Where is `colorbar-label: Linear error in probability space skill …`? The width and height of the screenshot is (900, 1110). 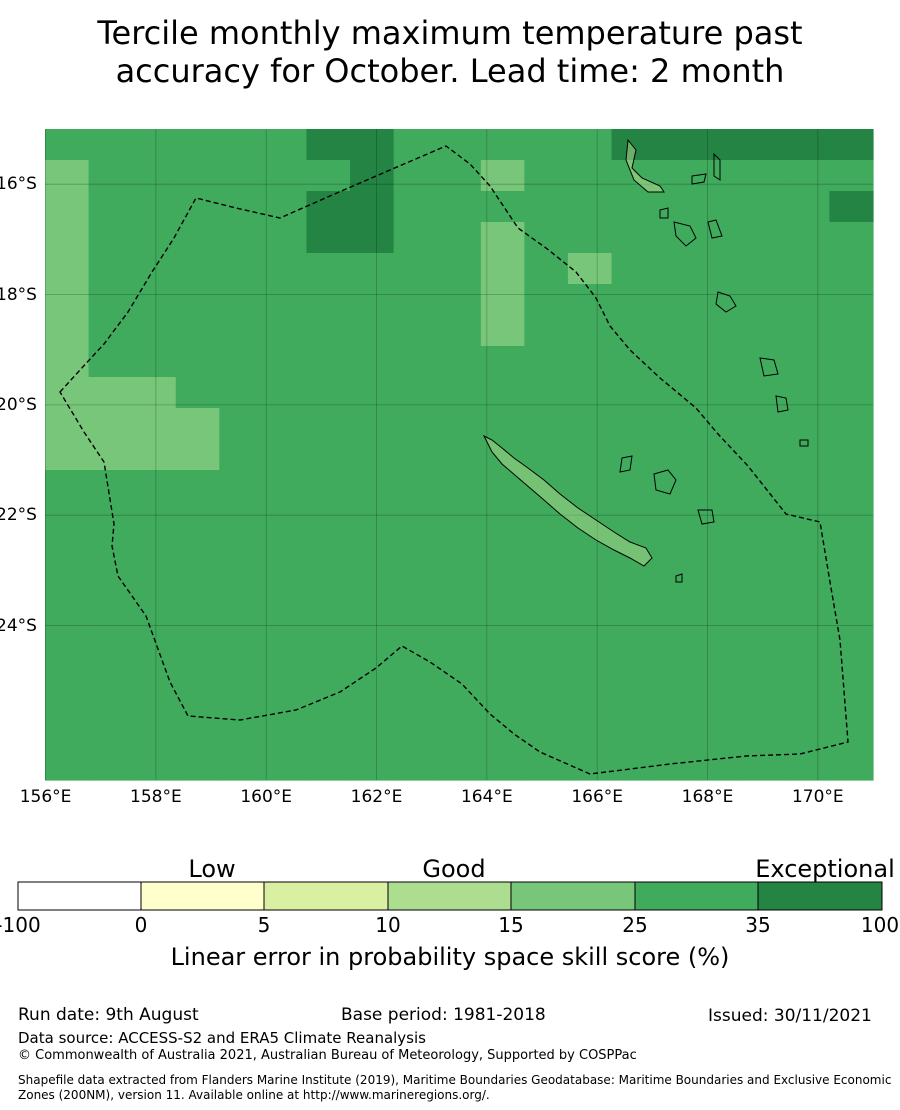
colorbar-label: Linear error in probability space skill … is located at coordinates (450, 957).